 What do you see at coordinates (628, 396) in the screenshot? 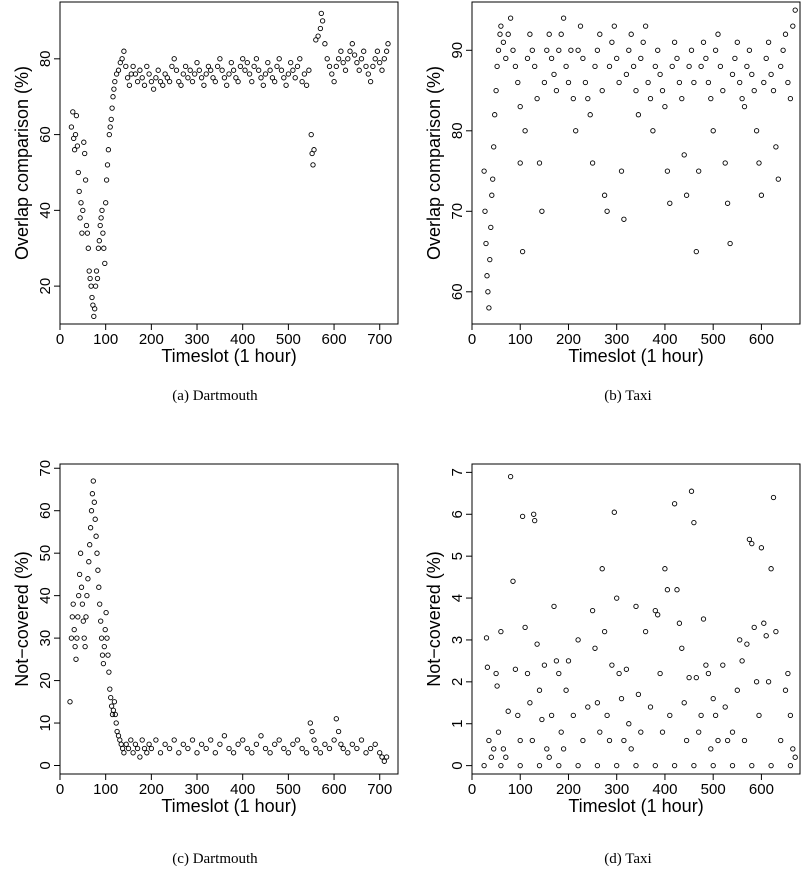
I see `caption-b: (b) Taxi` at bounding box center [628, 396].